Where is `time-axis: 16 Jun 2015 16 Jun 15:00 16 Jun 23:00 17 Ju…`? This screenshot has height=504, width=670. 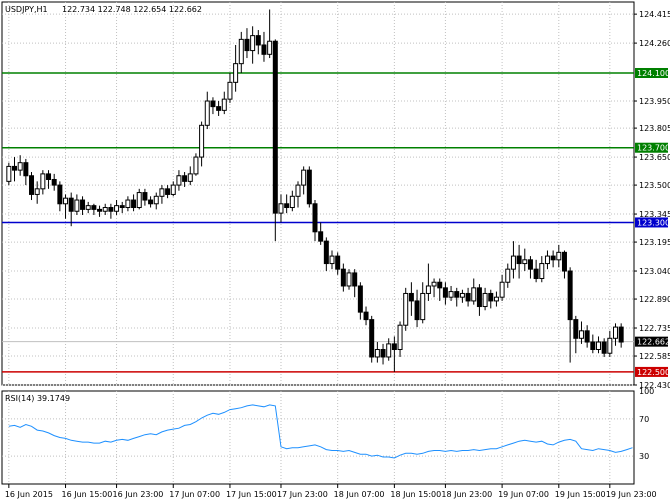 time-axis: 16 Jun 2015 16 Jun 15:00 16 Jun 23:00 17 Ju… is located at coordinates (331, 491).